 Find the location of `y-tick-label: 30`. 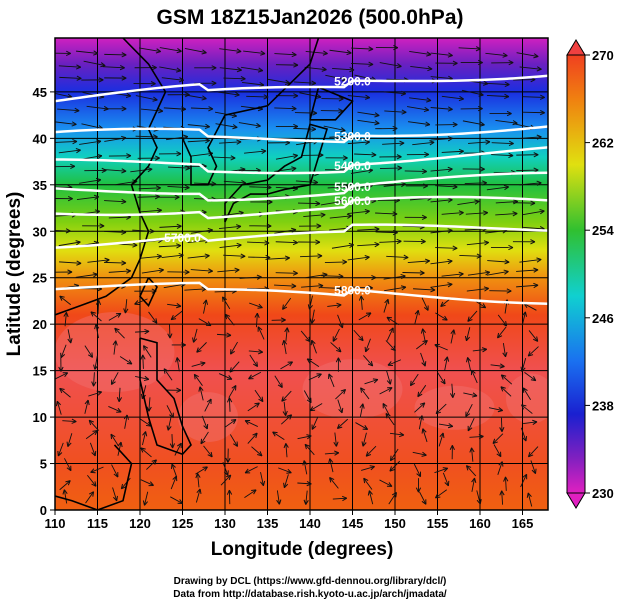

y-tick-label: 30 is located at coordinates (40, 231).